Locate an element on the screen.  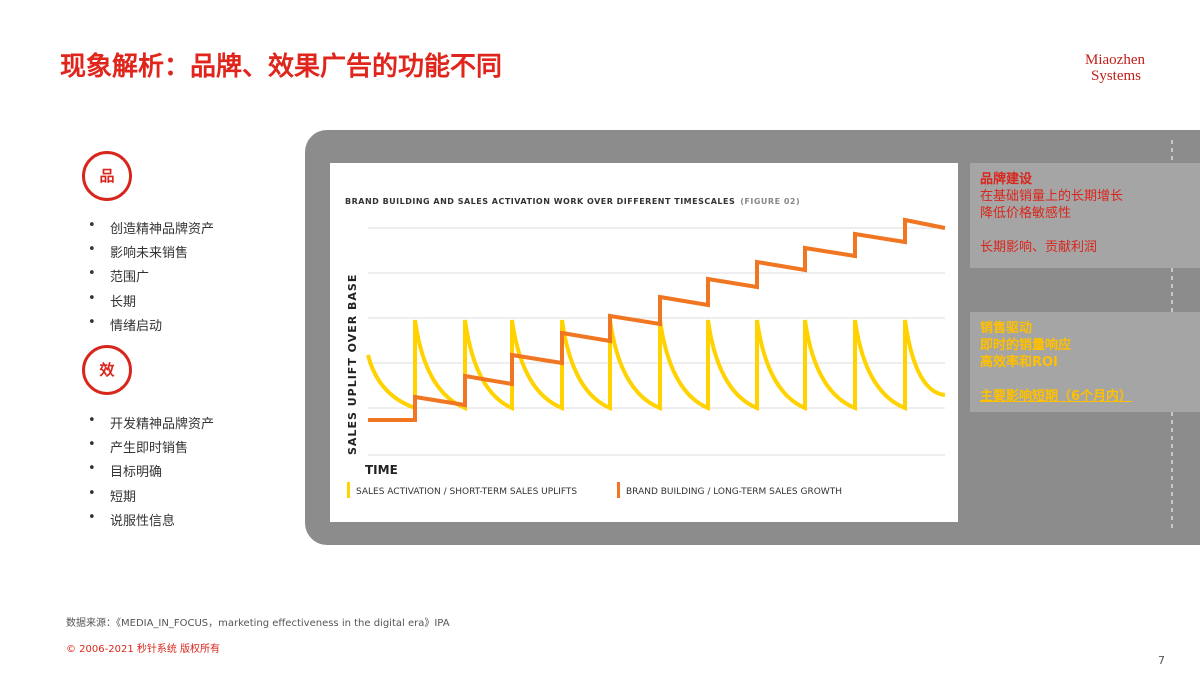
bullet-item: 范围广 is located at coordinates (118, 275).